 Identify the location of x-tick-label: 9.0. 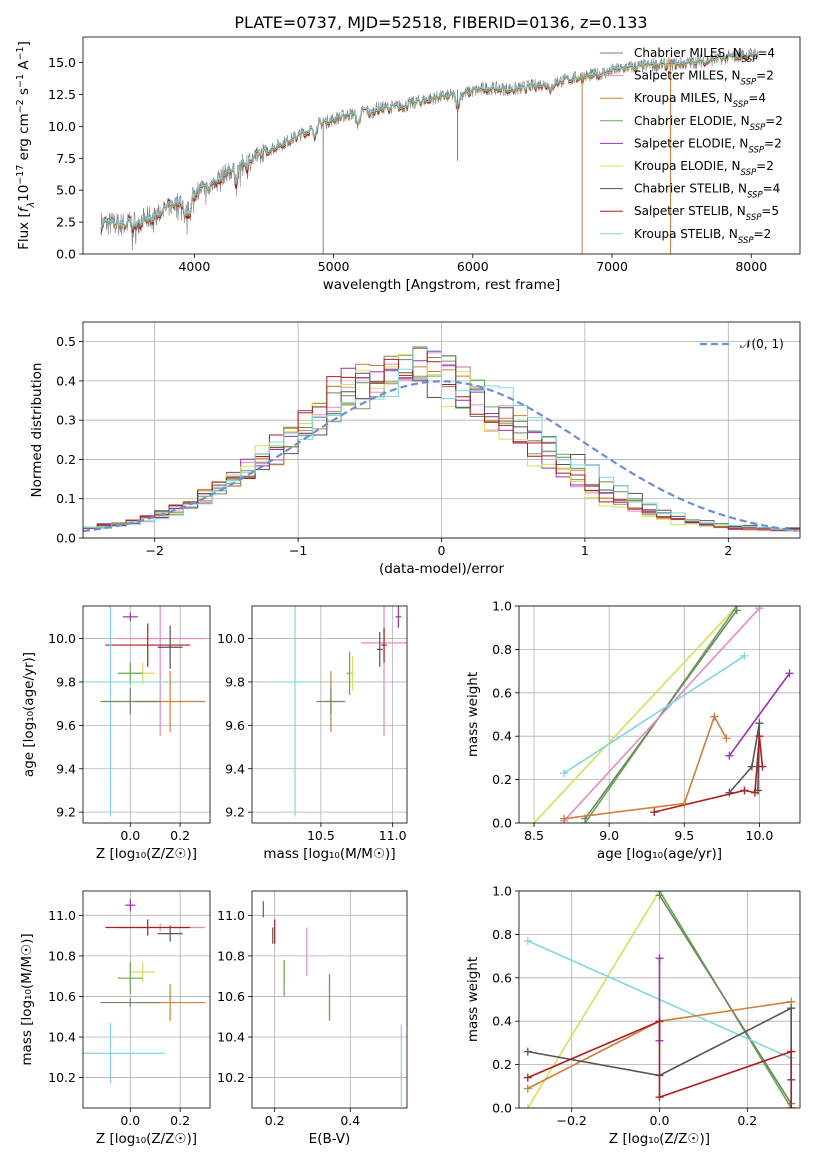
(609, 835).